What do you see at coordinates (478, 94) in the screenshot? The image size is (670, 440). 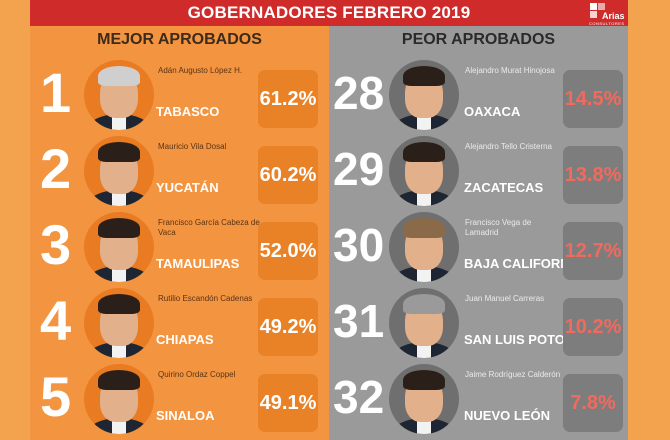 I see `list-item: 28 Alejandro Murat Hinojosa OAXACA 14.5%` at bounding box center [478, 94].